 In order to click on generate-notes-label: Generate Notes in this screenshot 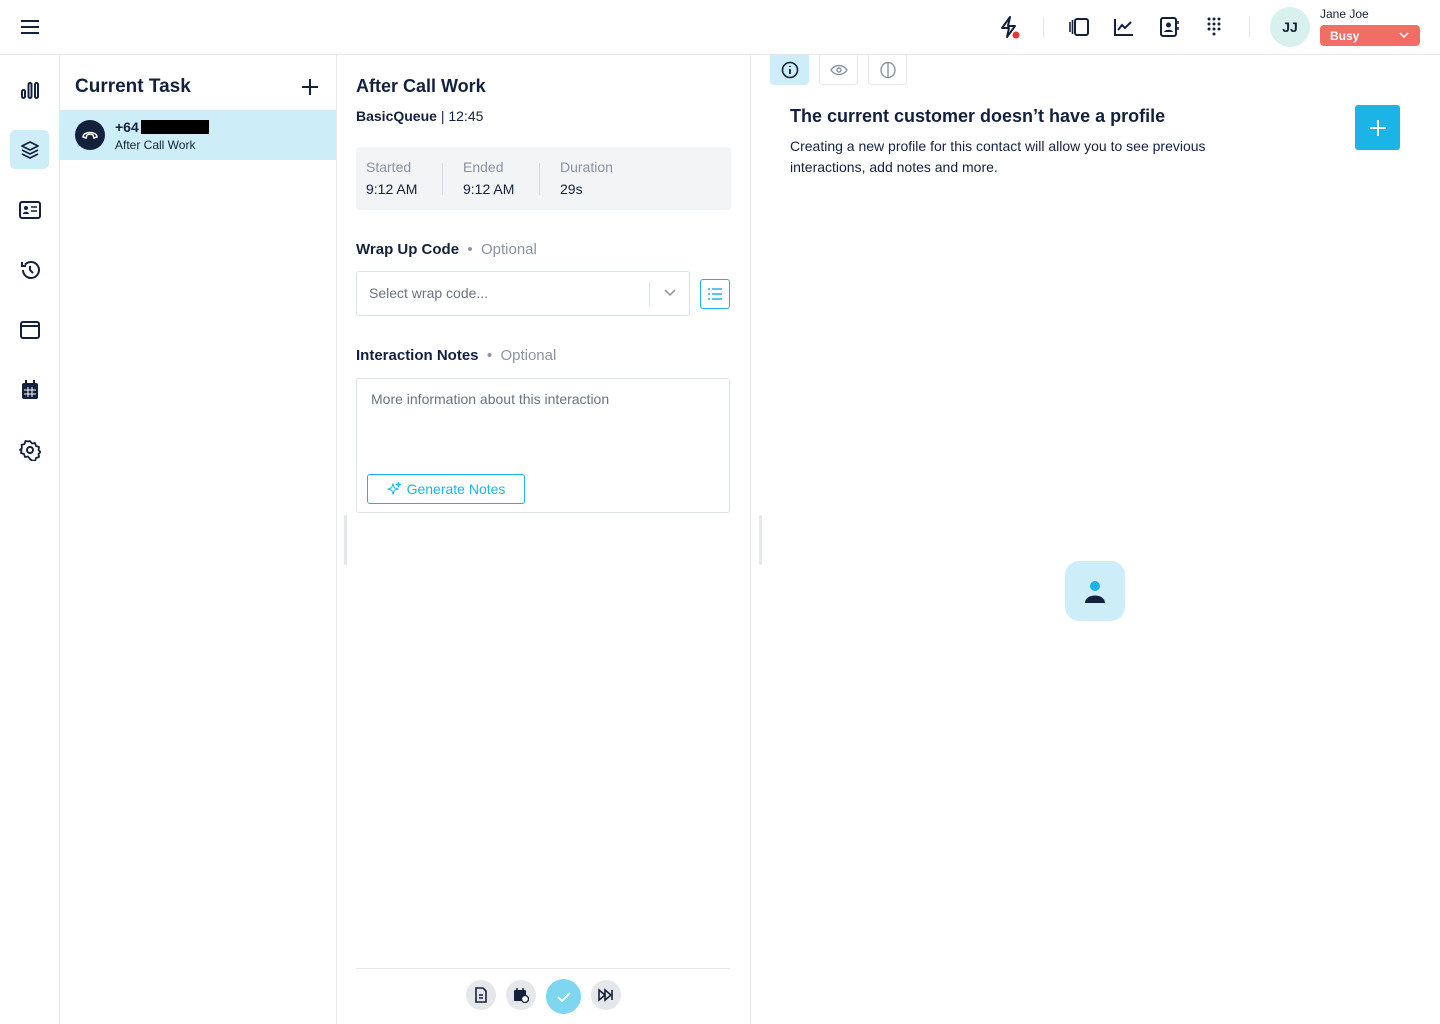, I will do `click(456, 489)`.